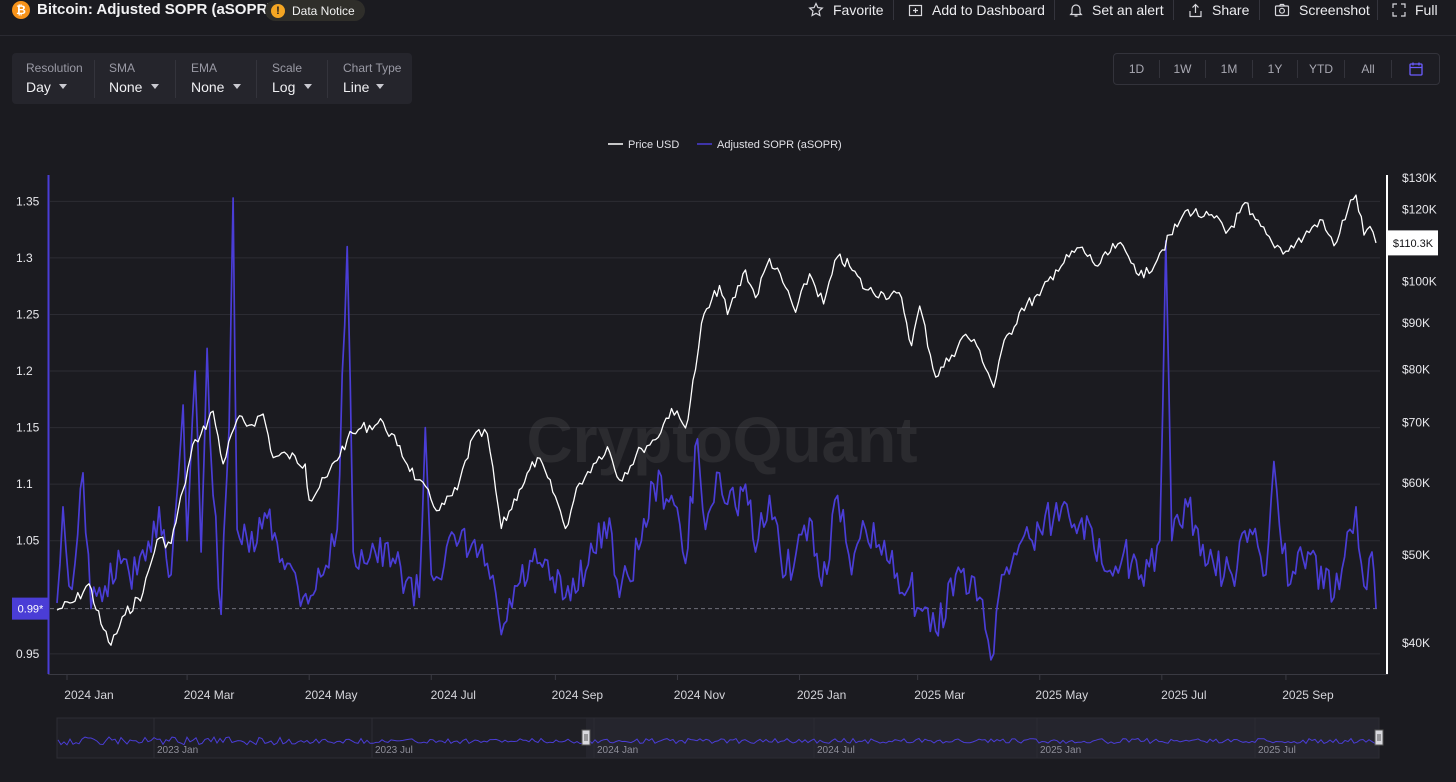  I want to click on page-title: Bitcoin: Adjusted SOPR (aSOPR), so click(155, 9).